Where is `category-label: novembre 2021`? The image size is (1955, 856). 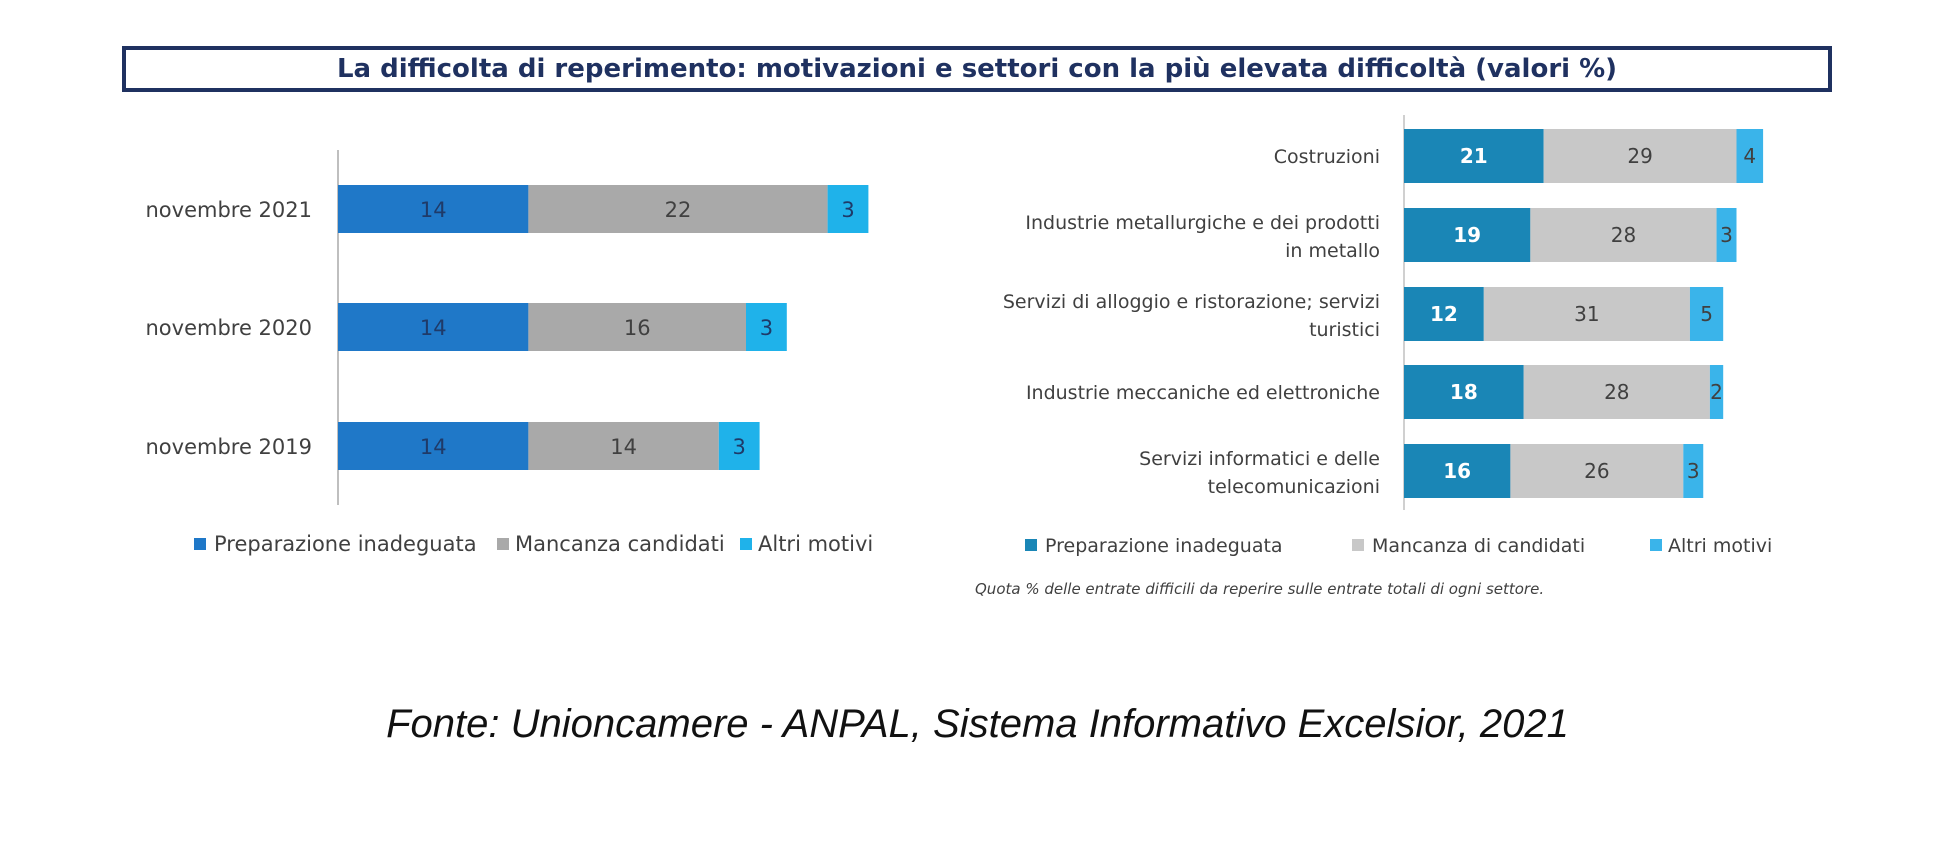
category-label: novembre 2021 is located at coordinates (228, 210).